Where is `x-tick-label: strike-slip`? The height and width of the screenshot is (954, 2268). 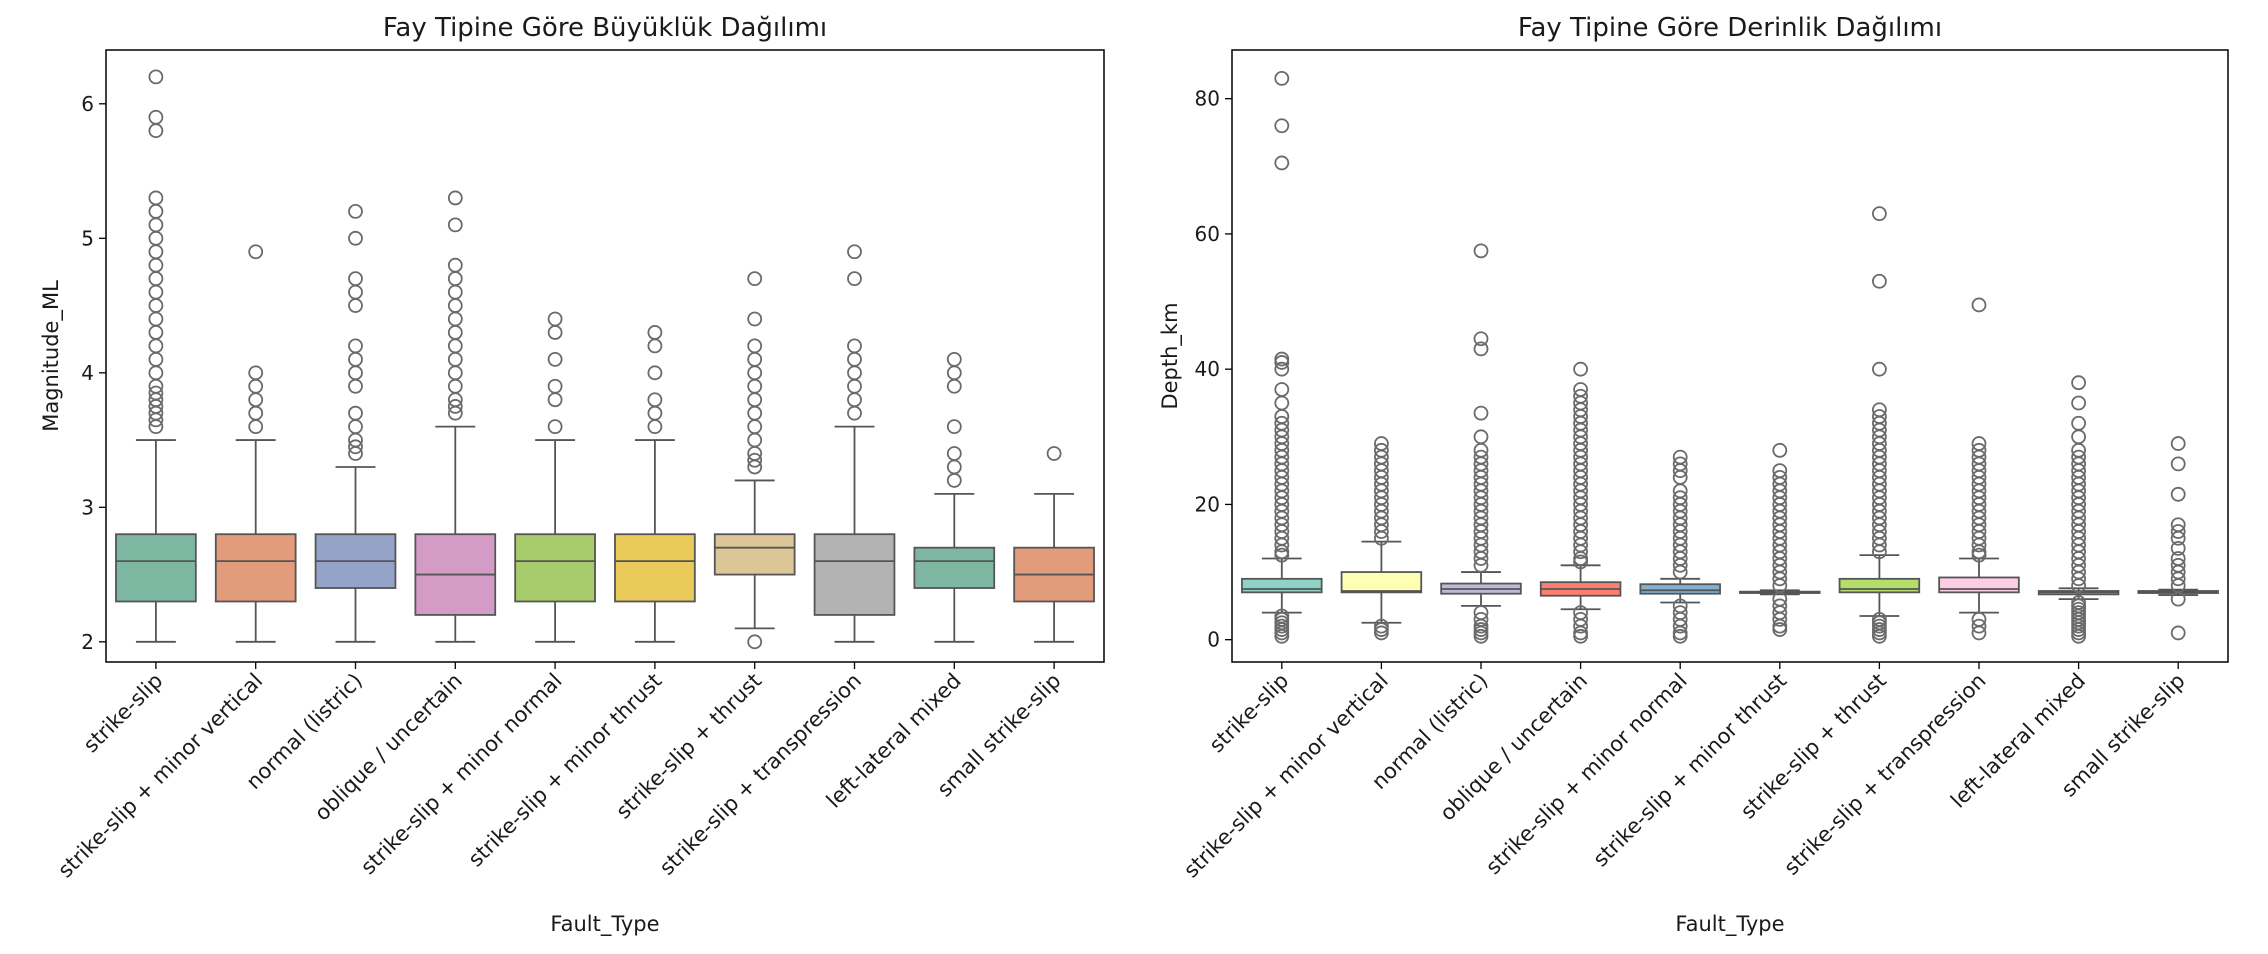
x-tick-label: strike-slip is located at coordinates (1249, 713).